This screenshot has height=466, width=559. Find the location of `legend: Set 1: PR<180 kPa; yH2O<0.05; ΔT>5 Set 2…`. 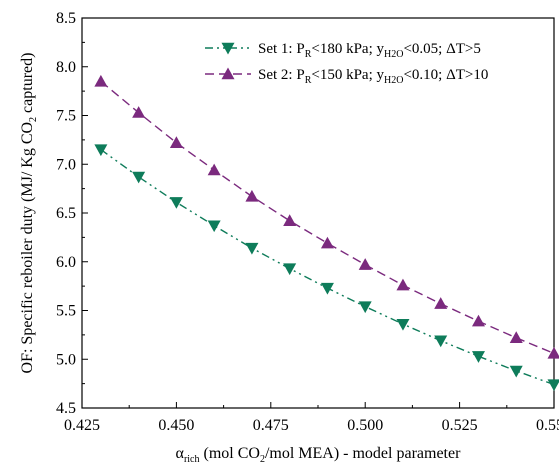

legend: Set 1: PR<180 kPa; yH2O<0.05; ΔT>5 Set 2… is located at coordinates (346, 63).